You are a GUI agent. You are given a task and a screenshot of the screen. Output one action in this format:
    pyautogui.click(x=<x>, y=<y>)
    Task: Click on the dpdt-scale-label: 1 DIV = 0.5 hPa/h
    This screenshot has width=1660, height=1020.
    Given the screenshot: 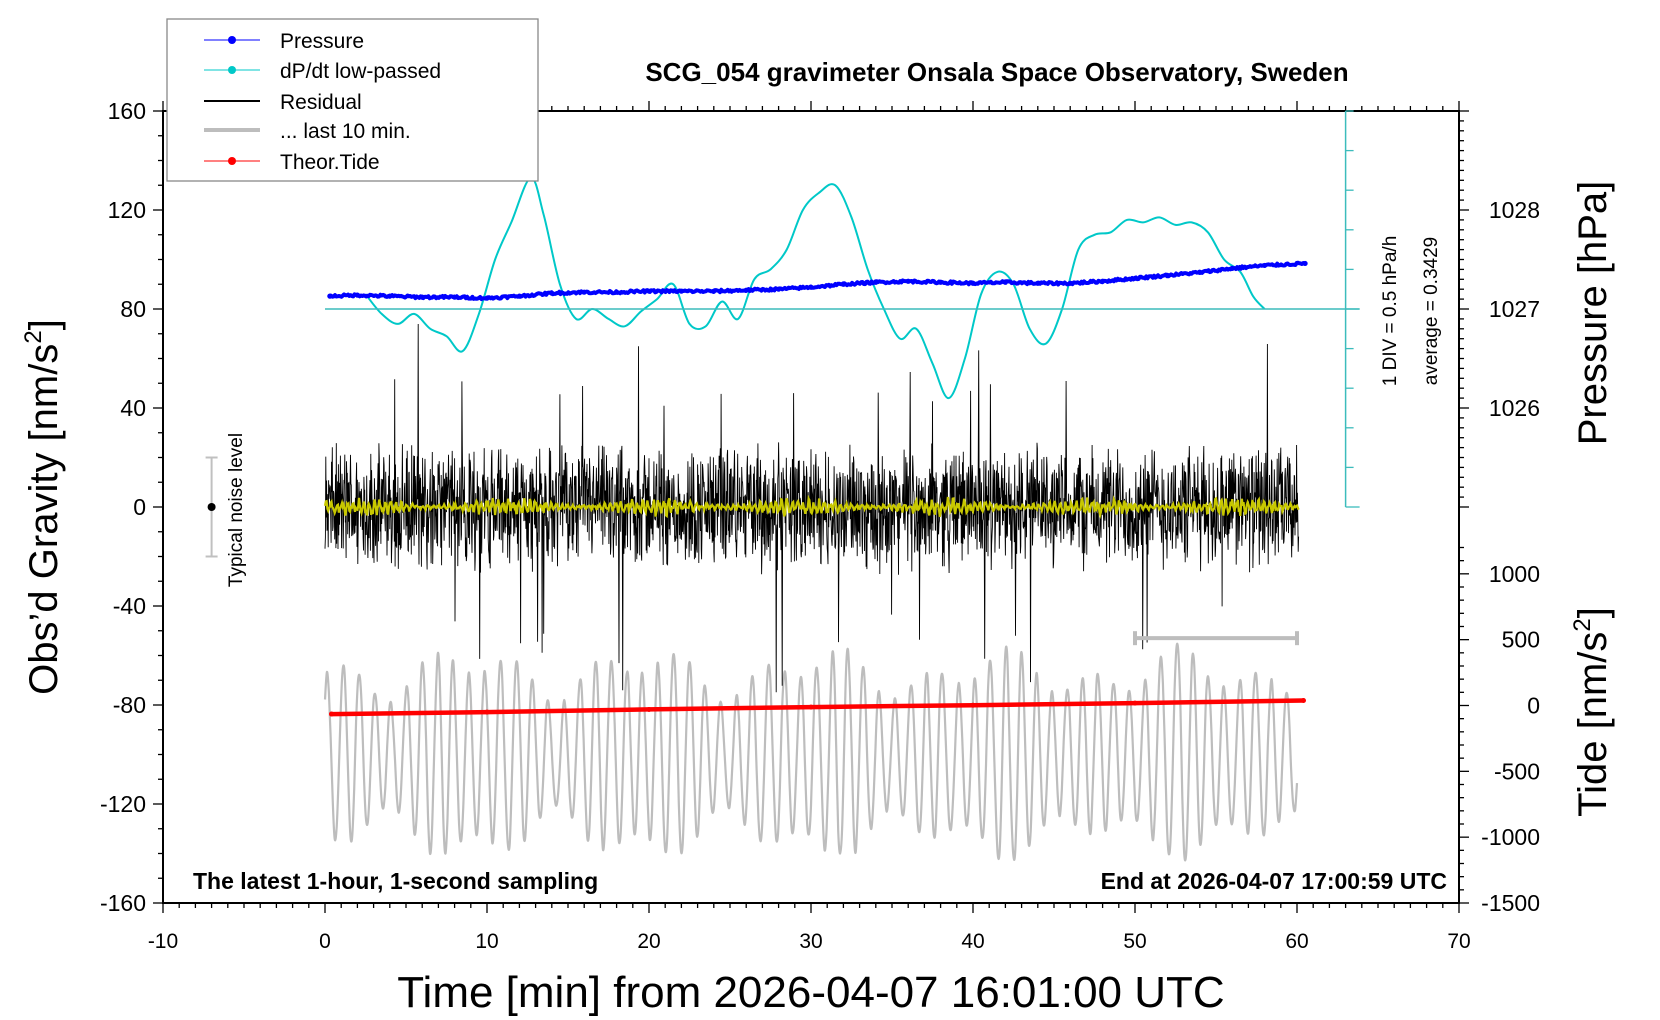 What is the action you would take?
    pyautogui.click(x=1390, y=311)
    